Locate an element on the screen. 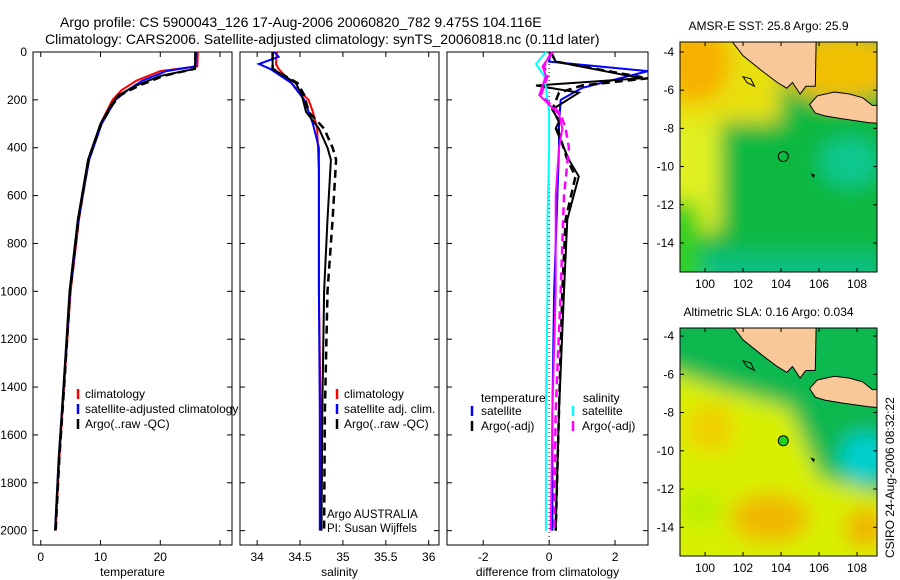 Image resolution: width=900 pixels, height=580 pixels. legend-heading-salinity: salinity is located at coordinates (601, 398).